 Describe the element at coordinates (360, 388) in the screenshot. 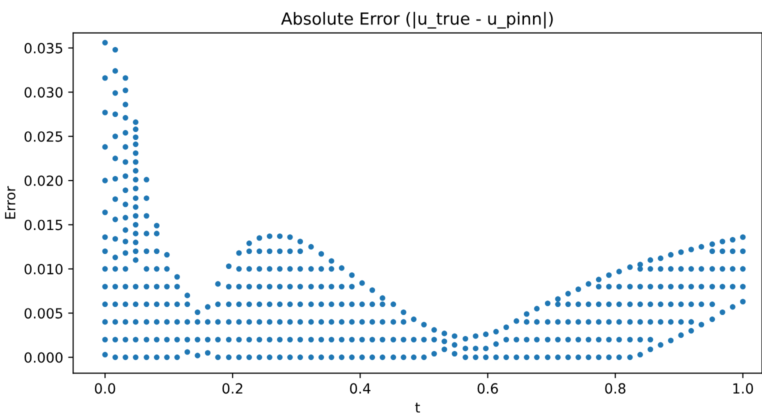

I see `x-tick-label: 0.4` at that location.